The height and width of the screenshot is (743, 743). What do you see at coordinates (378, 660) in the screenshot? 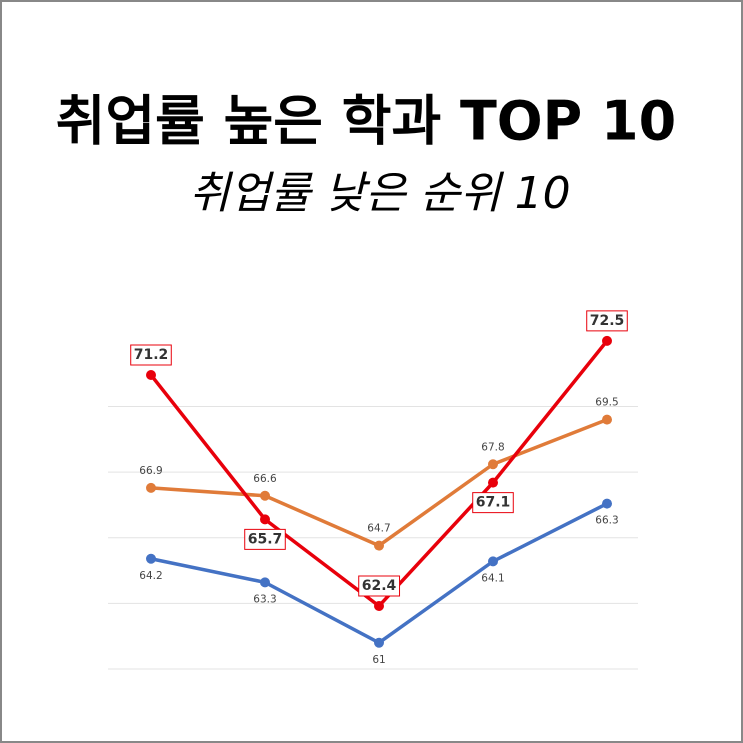
I see `data-label: 61` at bounding box center [378, 660].